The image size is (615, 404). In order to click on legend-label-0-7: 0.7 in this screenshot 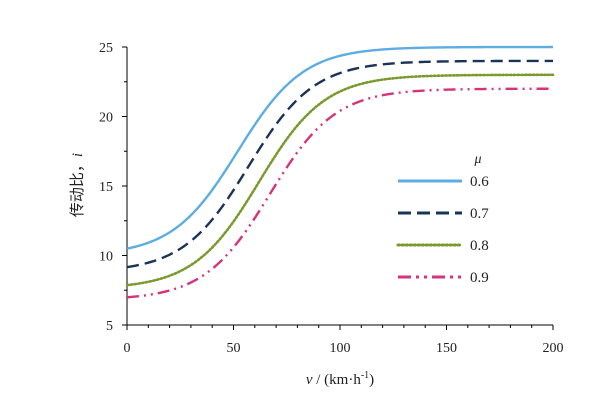, I will do `click(479, 214)`.